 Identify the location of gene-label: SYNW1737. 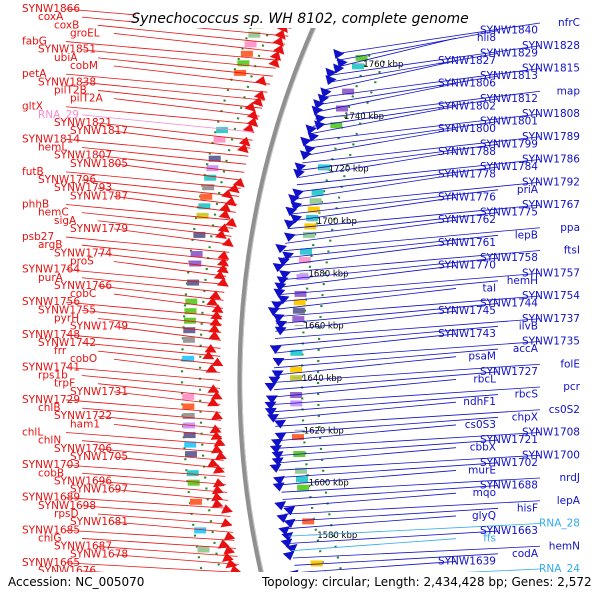
(551, 319).